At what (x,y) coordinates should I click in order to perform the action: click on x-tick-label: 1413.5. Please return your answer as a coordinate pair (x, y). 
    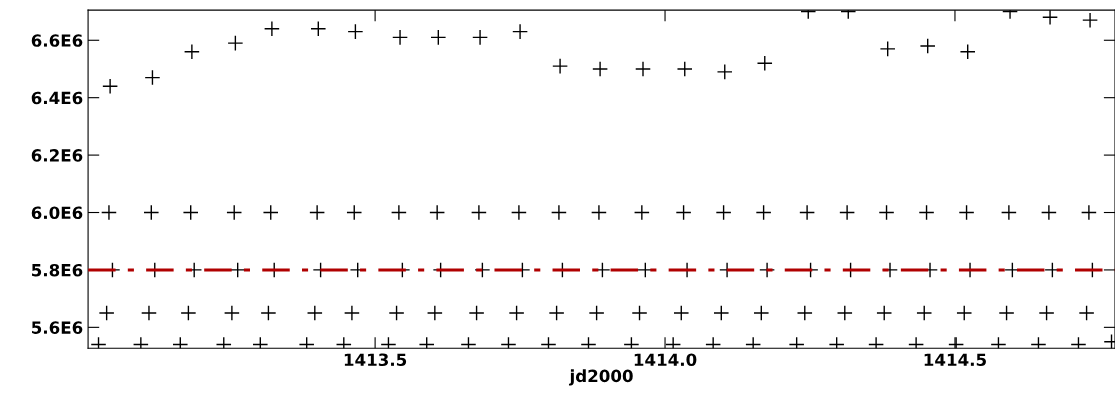
    Looking at the image, I should click on (375, 360).